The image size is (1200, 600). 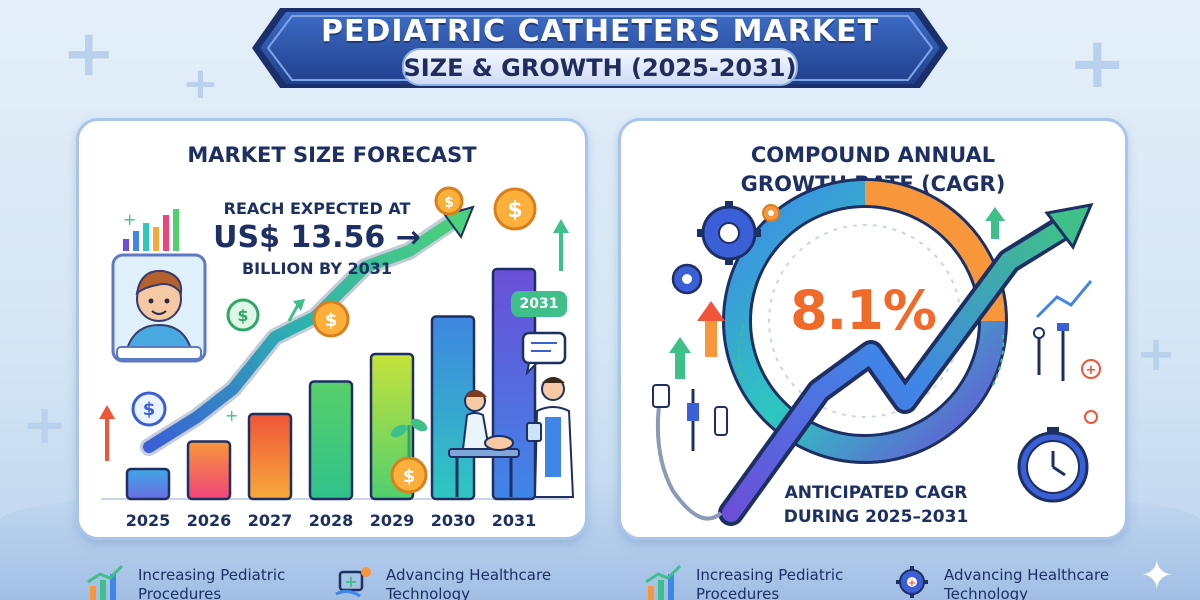 What do you see at coordinates (1064, 299) in the screenshot?
I see `trend-line-icon` at bounding box center [1064, 299].